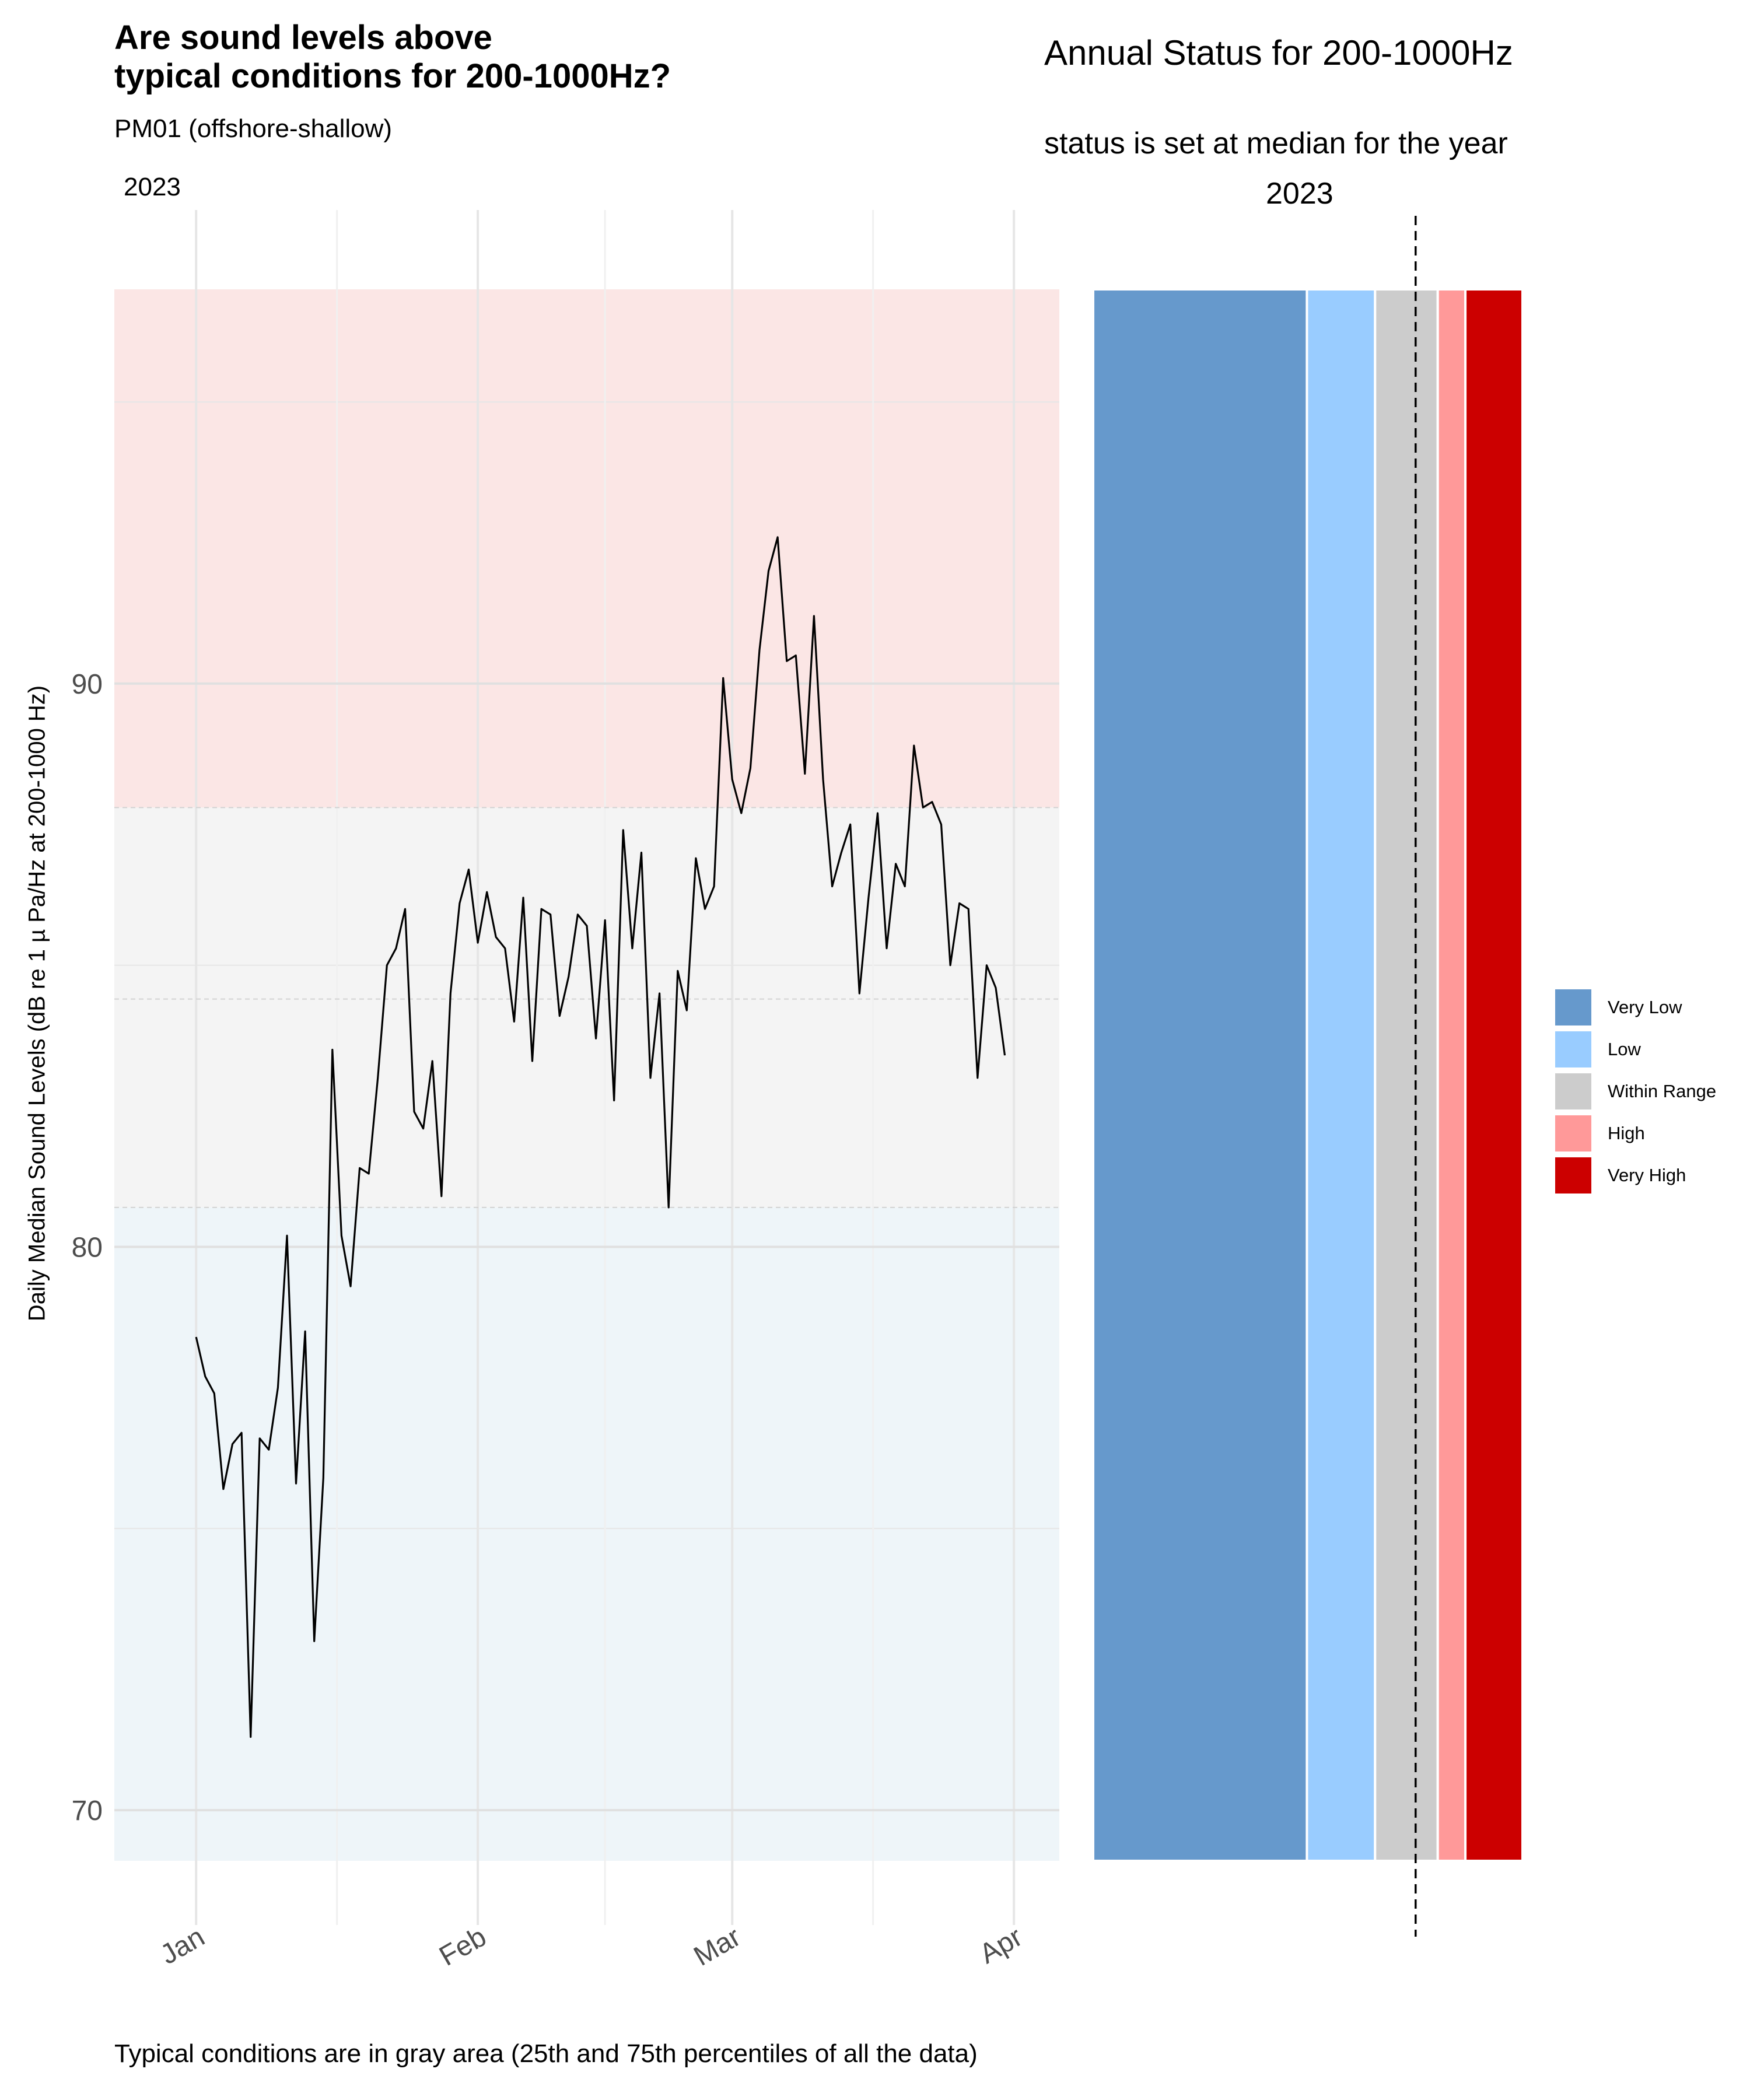 This screenshot has height=2100, width=1750. Describe the element at coordinates (1647, 1175) in the screenshot. I see `legend-label: Very High` at that location.